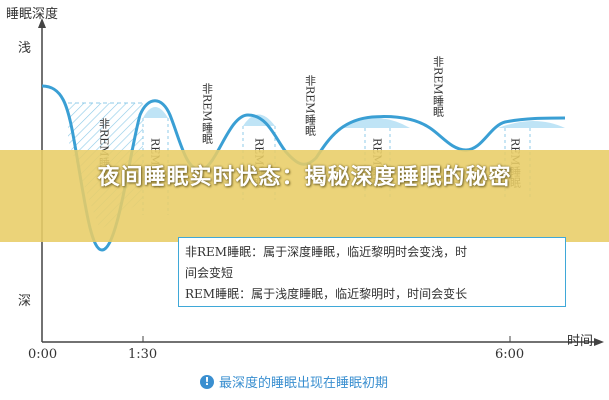 This screenshot has width=609, height=400. Describe the element at coordinates (32, 14) in the screenshot. I see `y-axis-title: 睡眠深度` at that location.